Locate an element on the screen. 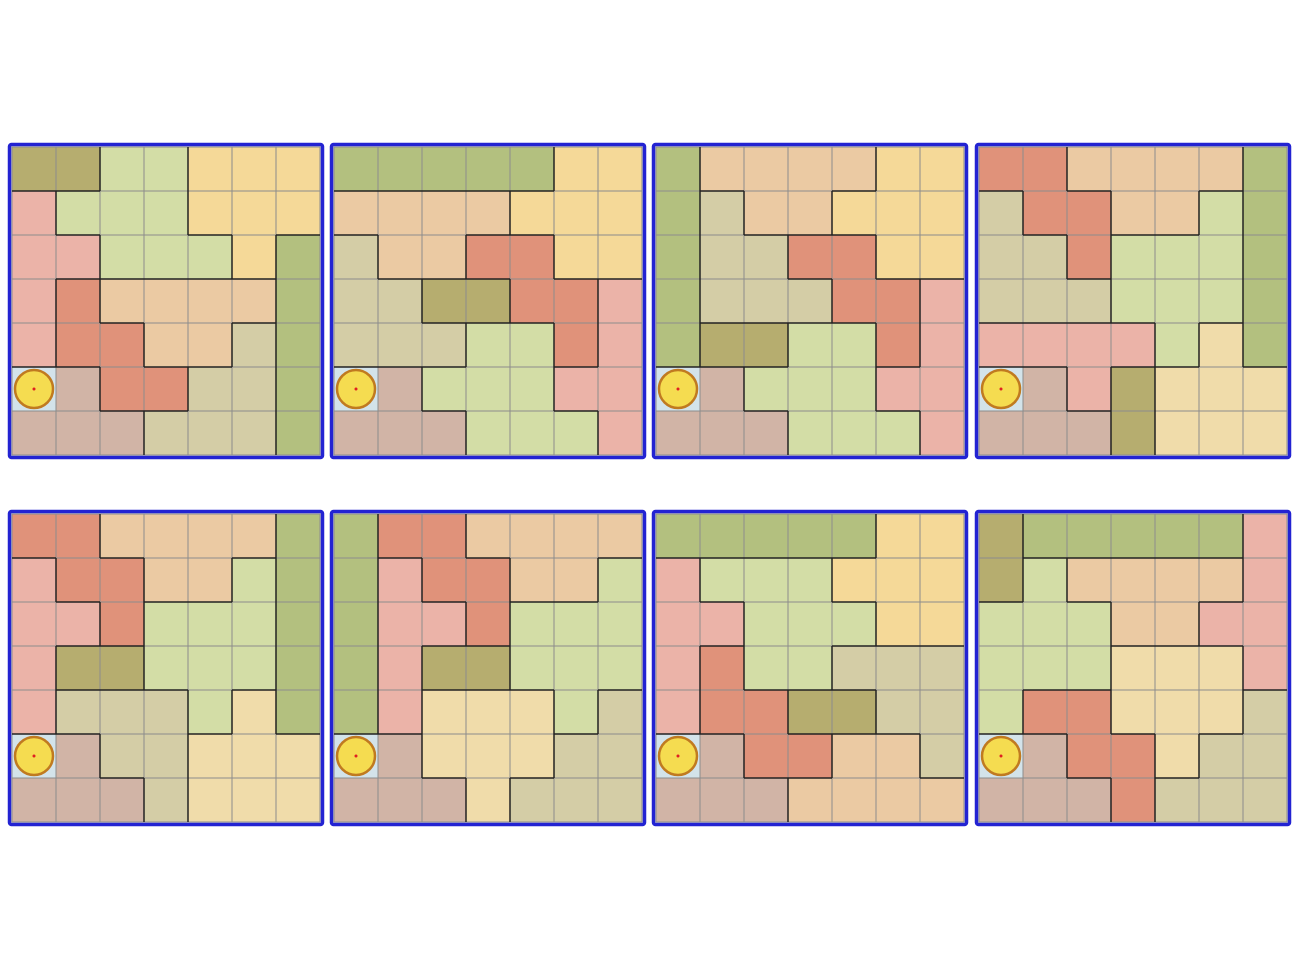 This screenshot has width=1300, height=975. board is located at coordinates (1133, 668).